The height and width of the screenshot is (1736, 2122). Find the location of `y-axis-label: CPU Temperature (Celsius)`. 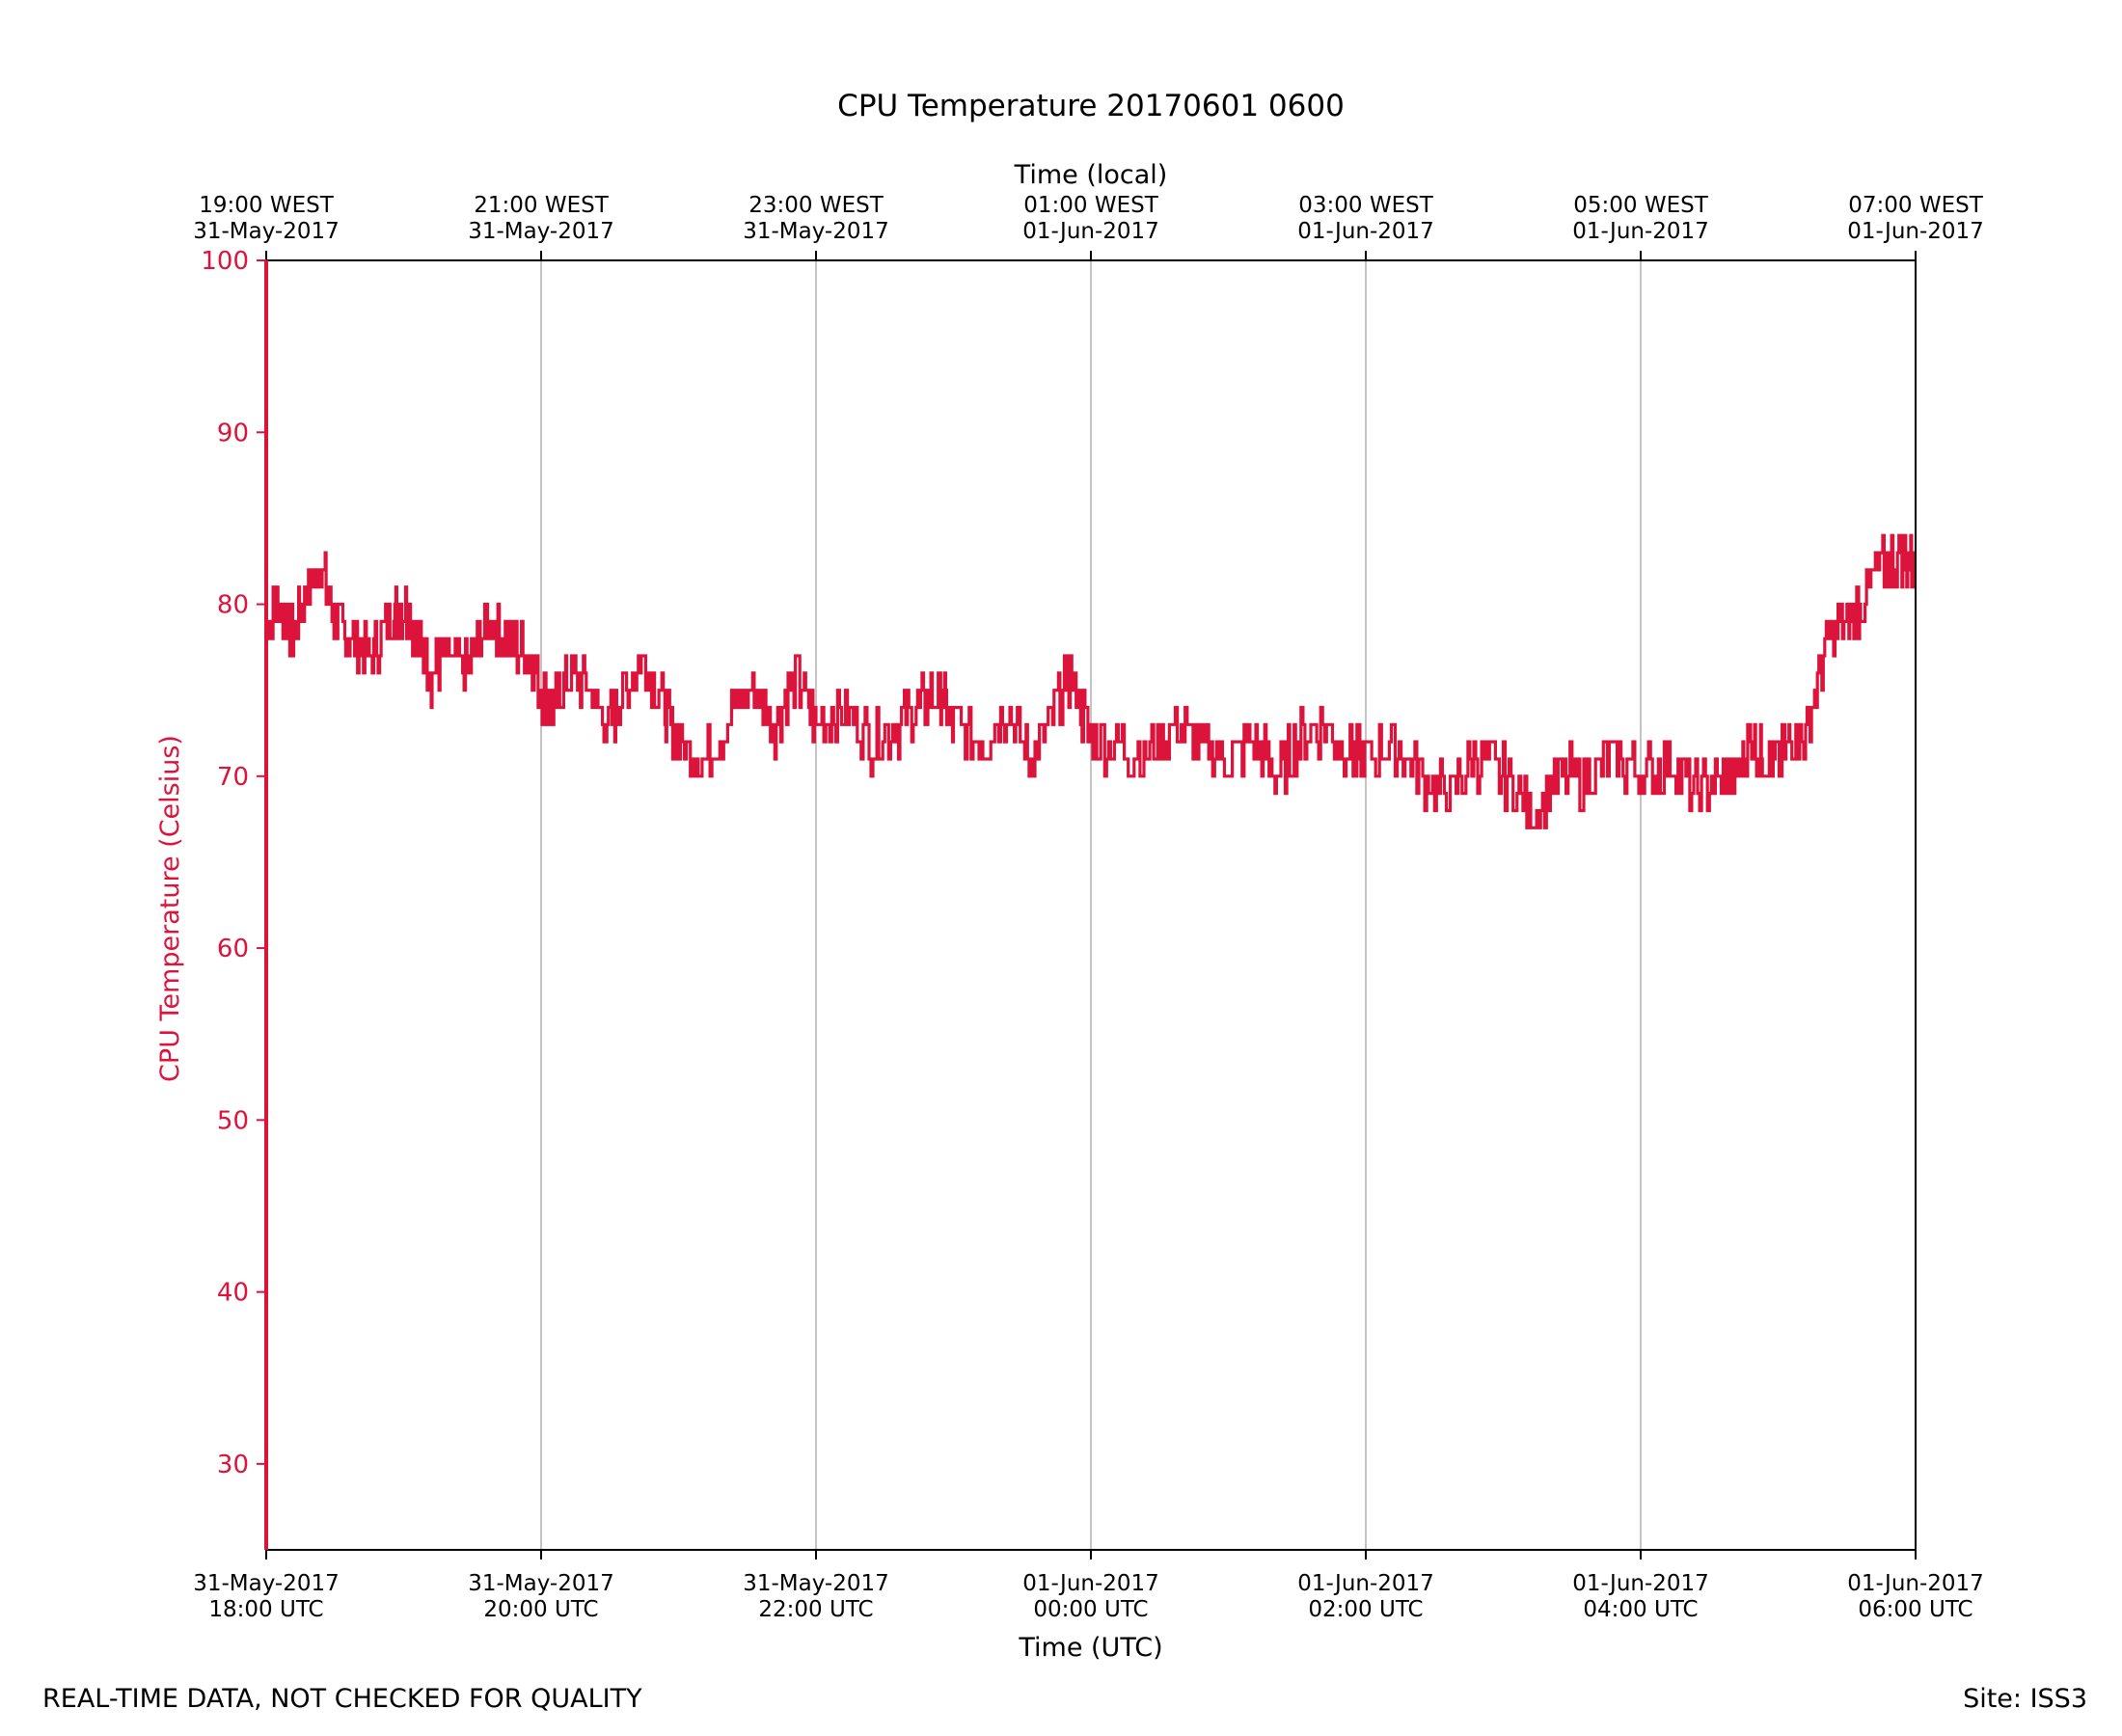

y-axis-label: CPU Temperature (Celsius) is located at coordinates (170, 909).